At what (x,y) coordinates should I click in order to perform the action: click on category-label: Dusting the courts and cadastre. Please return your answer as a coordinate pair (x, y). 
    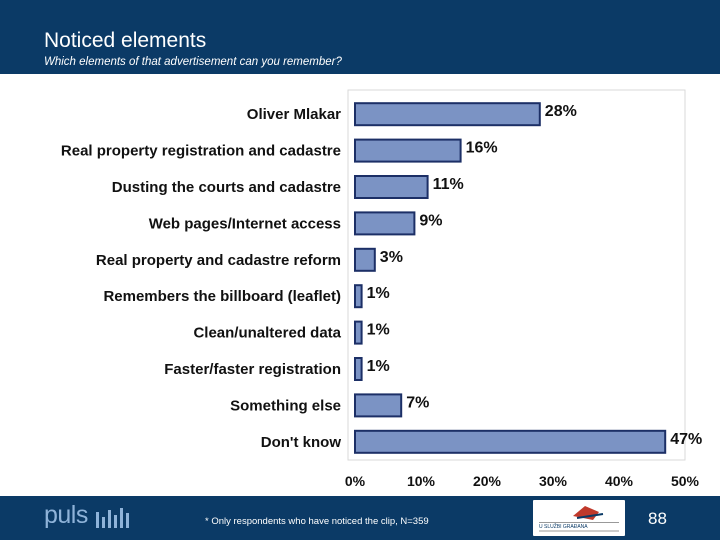
    Looking at the image, I should click on (226, 187).